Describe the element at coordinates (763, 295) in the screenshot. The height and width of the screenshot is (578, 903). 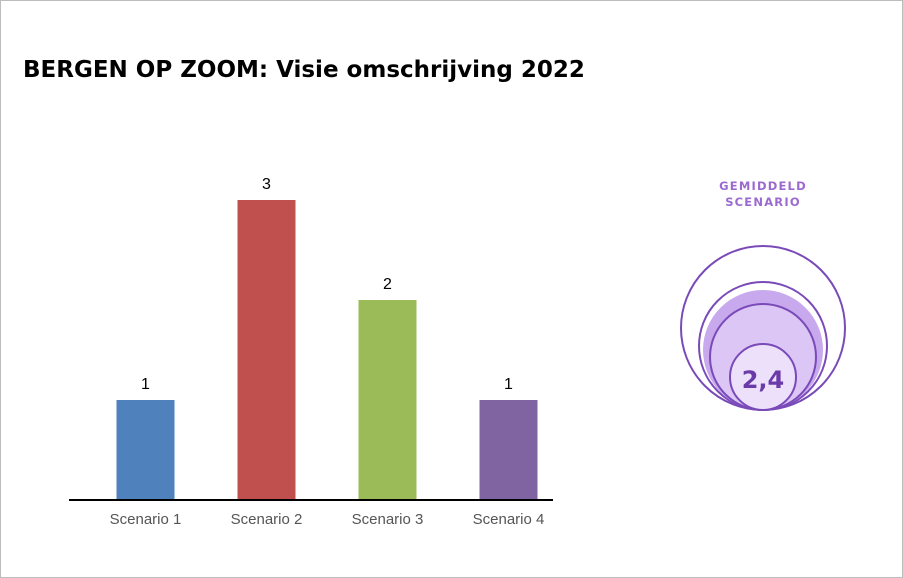
I see `average-scenario-badge: GEMIDDELD SCENARIO 2,4` at that location.